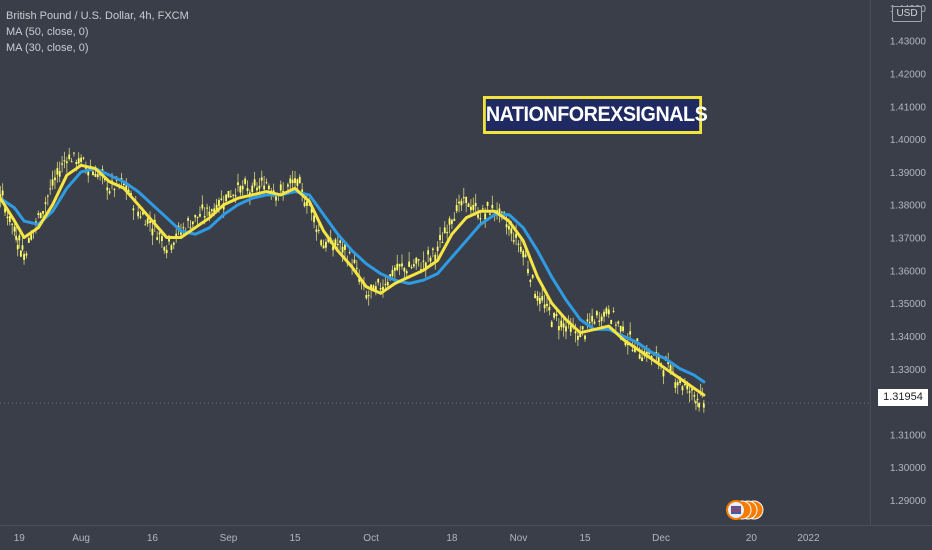 Image resolution: width=932 pixels, height=550 pixels. I want to click on last-price-label: 1.31954, so click(903, 397).